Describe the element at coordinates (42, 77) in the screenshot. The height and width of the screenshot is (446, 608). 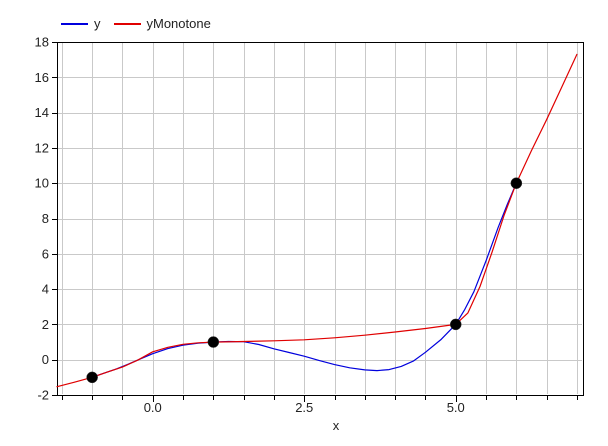
I see `y-tick-label: 16` at that location.